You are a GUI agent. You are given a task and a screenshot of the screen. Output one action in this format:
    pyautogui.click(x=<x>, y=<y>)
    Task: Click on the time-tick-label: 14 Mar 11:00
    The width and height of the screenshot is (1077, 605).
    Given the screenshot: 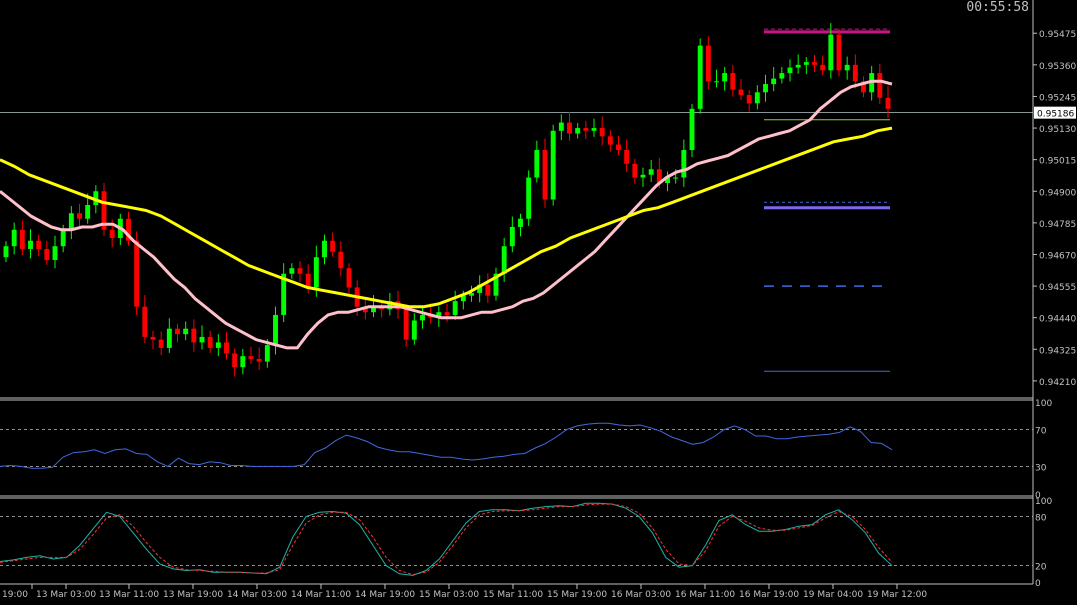 What is the action you would take?
    pyautogui.click(x=321, y=595)
    